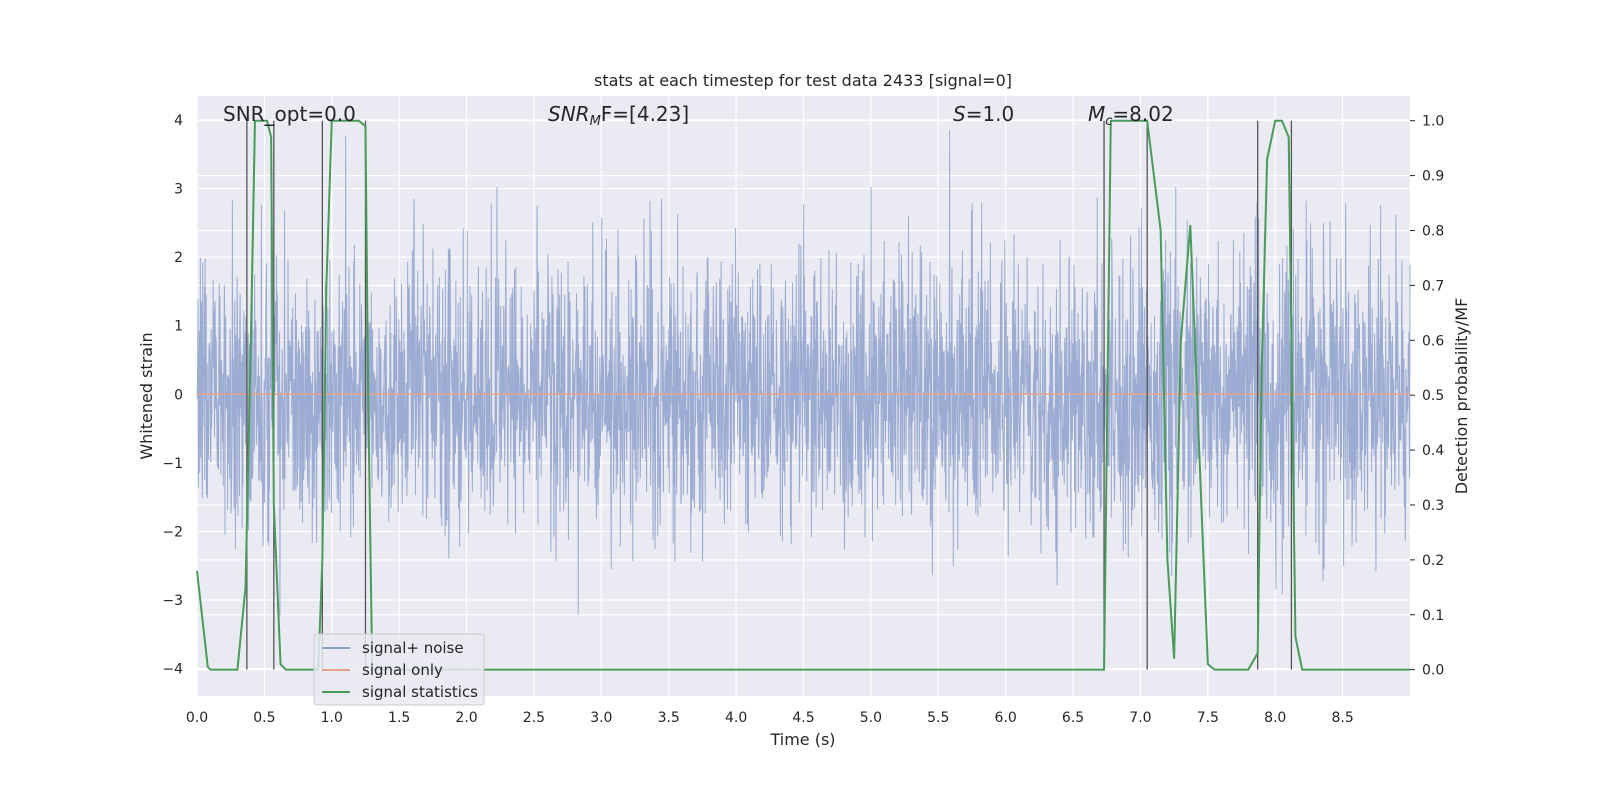  Describe the element at coordinates (1433, 451) in the screenshot. I see `y-right-tick-label: 0.4` at that location.